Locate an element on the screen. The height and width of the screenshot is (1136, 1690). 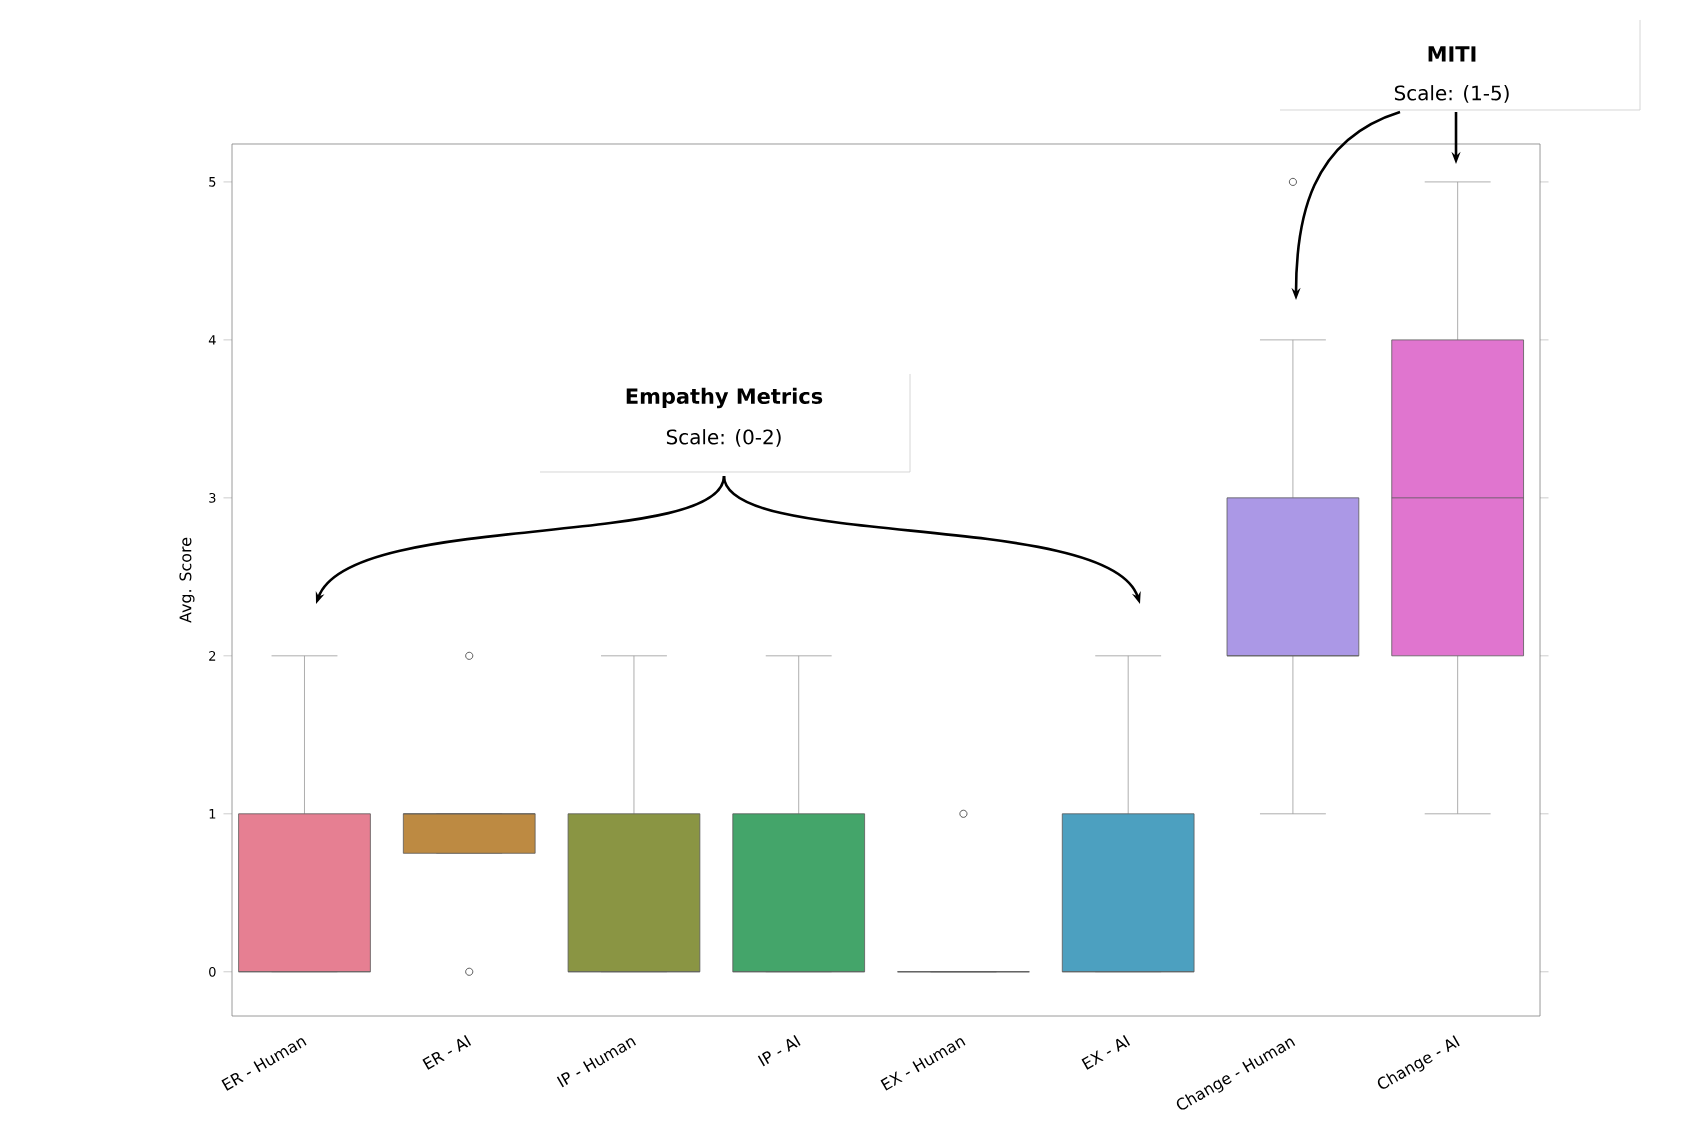
annotation: Scale: (0-2) is located at coordinates (723, 438).